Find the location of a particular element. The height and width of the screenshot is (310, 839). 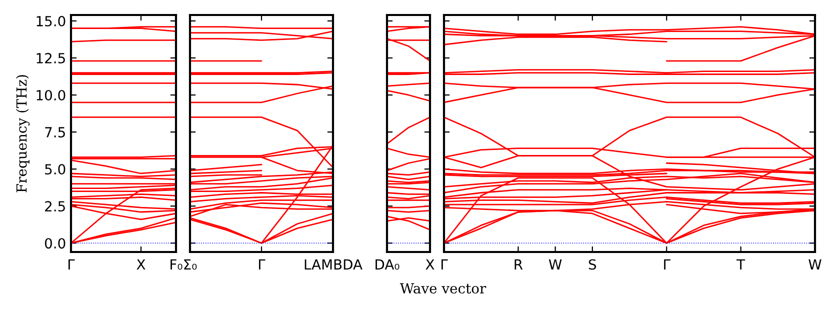

x-axis-title: Wave vector is located at coordinates (443, 288).